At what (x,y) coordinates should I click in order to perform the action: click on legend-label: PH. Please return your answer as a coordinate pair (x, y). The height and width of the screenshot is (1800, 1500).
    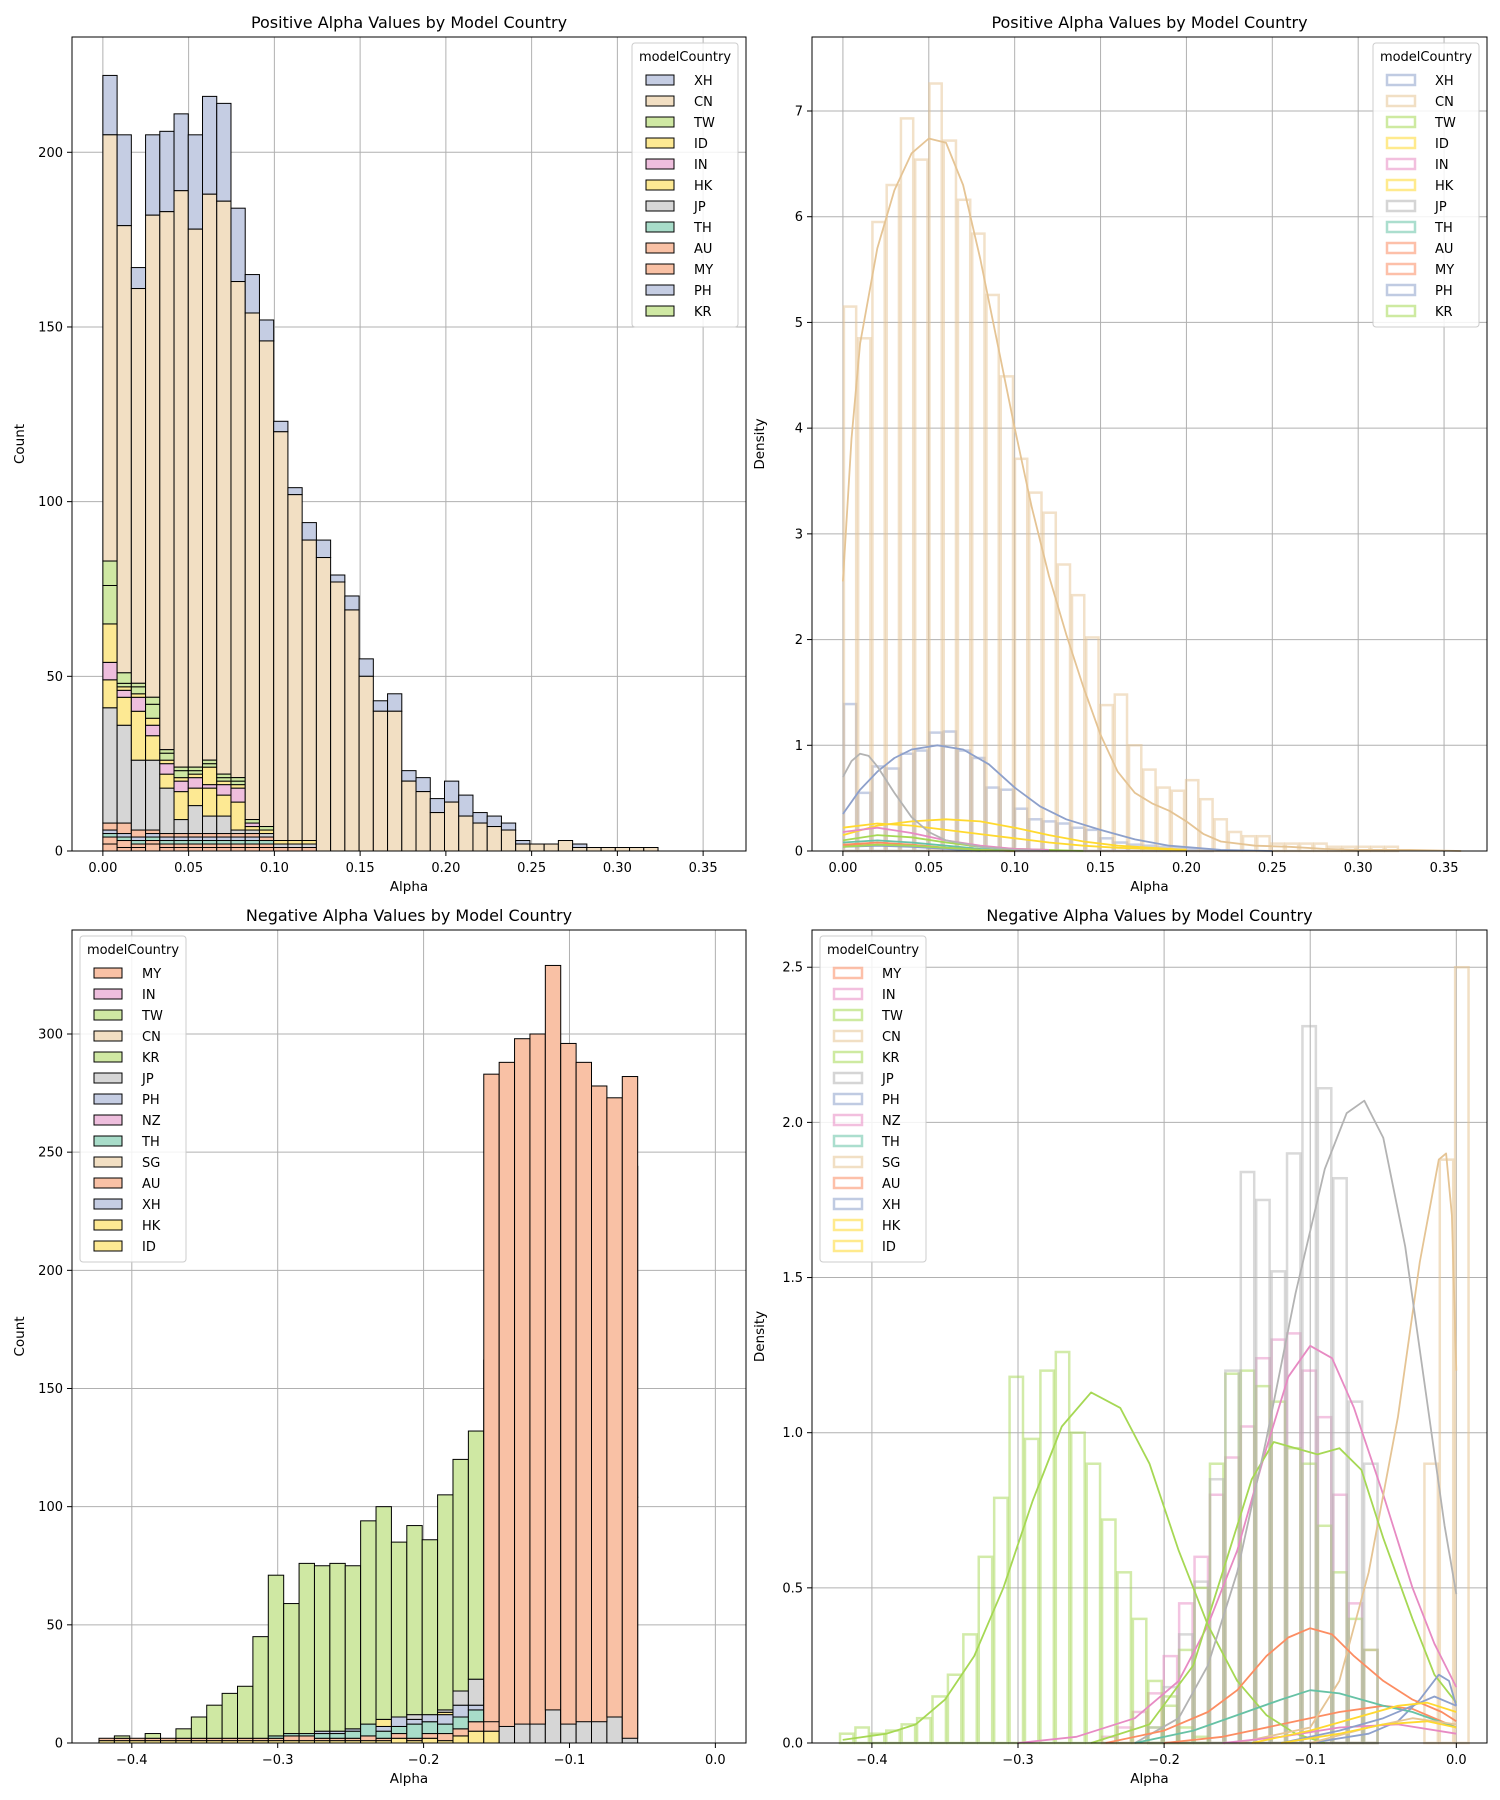
    Looking at the image, I should click on (891, 1100).